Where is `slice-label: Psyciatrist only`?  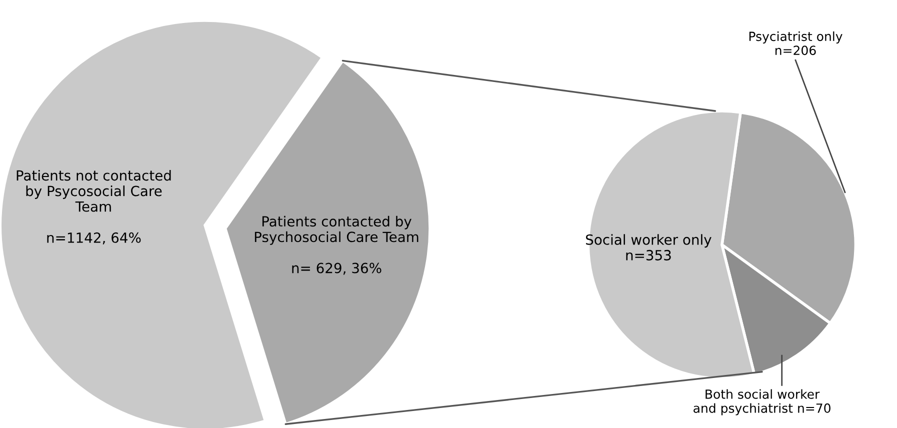 slice-label: Psyciatrist only is located at coordinates (795, 37).